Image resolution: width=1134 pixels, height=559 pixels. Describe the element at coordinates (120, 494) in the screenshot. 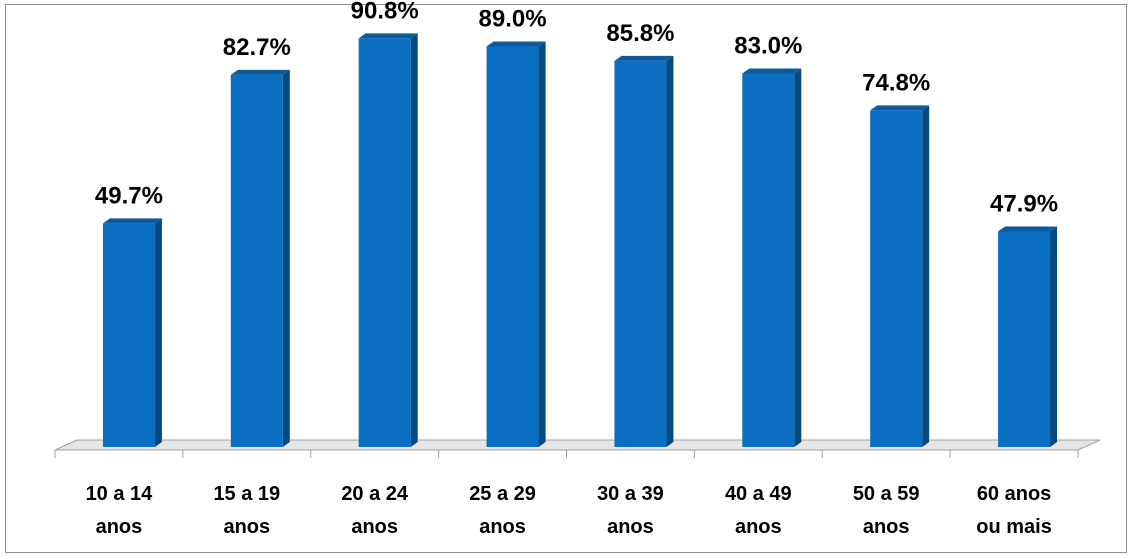

I see `x-tick-label: 10 a 14` at that location.